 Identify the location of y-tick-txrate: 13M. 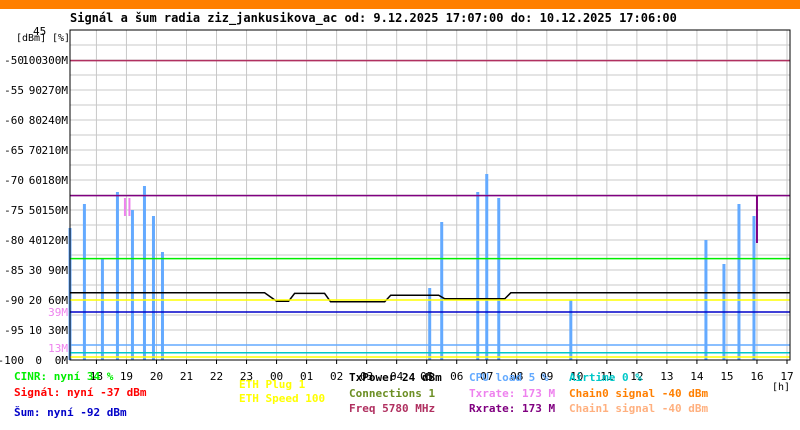
(58, 348).